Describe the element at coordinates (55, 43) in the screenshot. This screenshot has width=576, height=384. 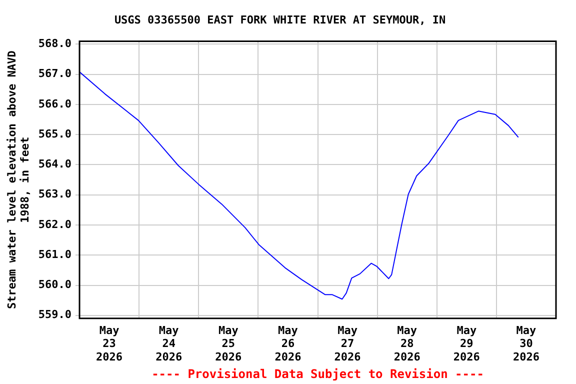
I see `y-tick-label: 568.0` at that location.